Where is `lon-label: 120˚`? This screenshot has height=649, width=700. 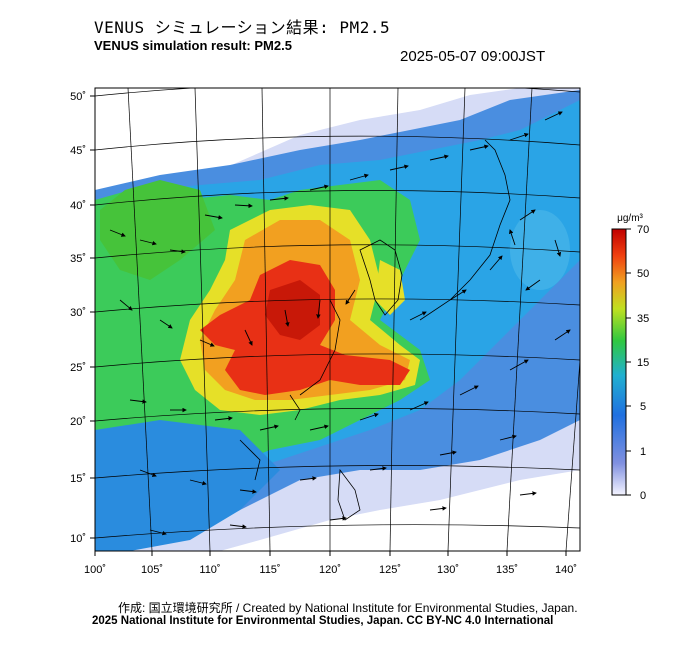 lon-label: 120˚ is located at coordinates (330, 570).